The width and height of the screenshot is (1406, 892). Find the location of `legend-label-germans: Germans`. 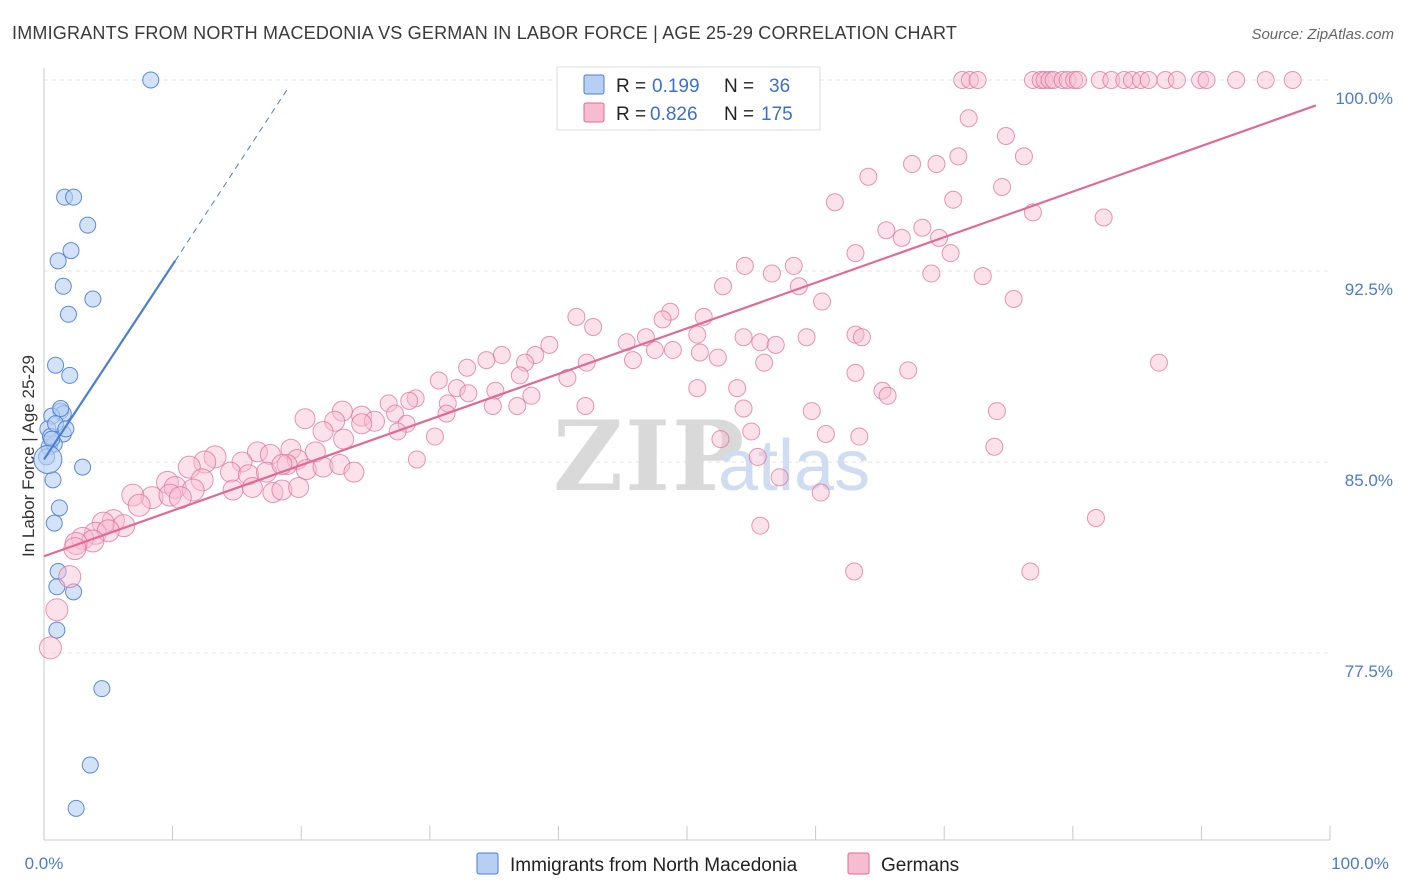

legend-label-germans: Germans is located at coordinates (920, 865).